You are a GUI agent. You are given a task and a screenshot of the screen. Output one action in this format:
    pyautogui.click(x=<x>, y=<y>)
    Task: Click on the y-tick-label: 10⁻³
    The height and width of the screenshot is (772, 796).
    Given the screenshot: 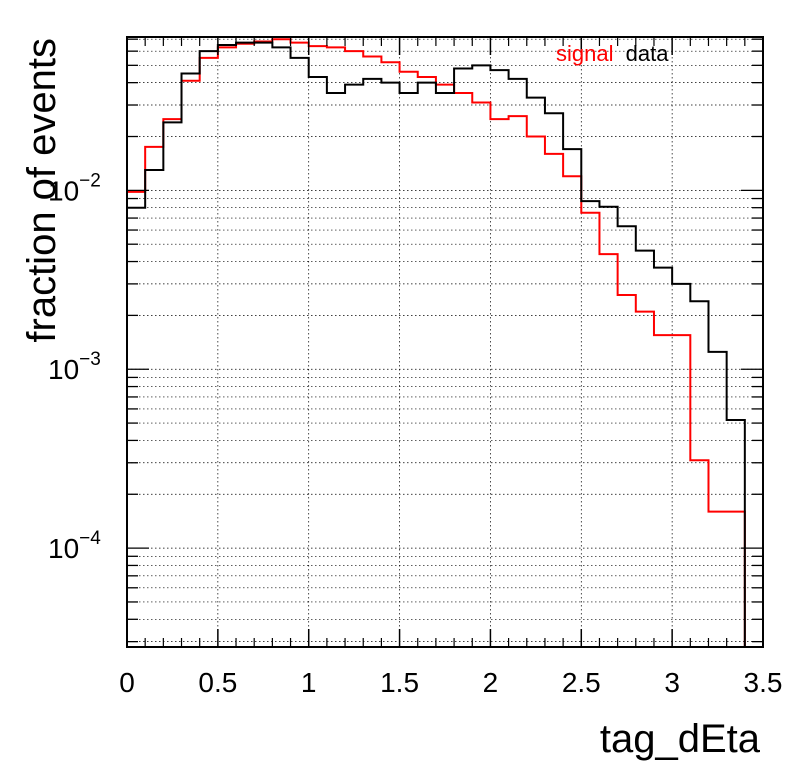 What is the action you would take?
    pyautogui.click(x=74, y=367)
    